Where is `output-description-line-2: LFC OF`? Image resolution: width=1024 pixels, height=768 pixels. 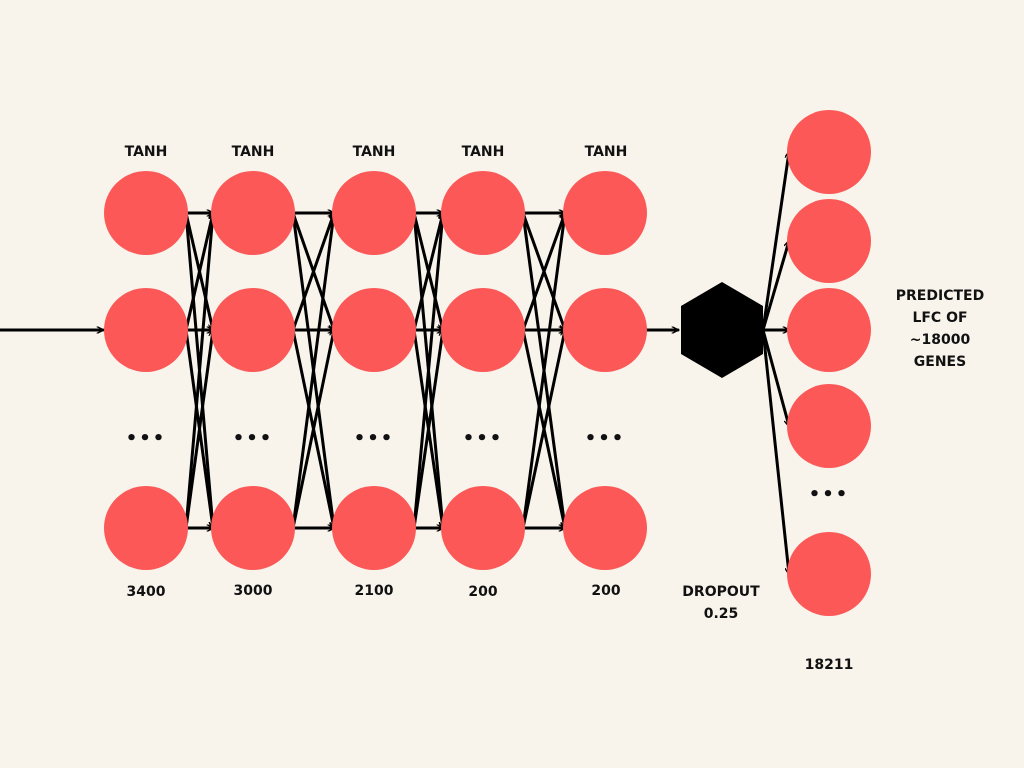 output-description-line-2: LFC OF is located at coordinates (939, 318).